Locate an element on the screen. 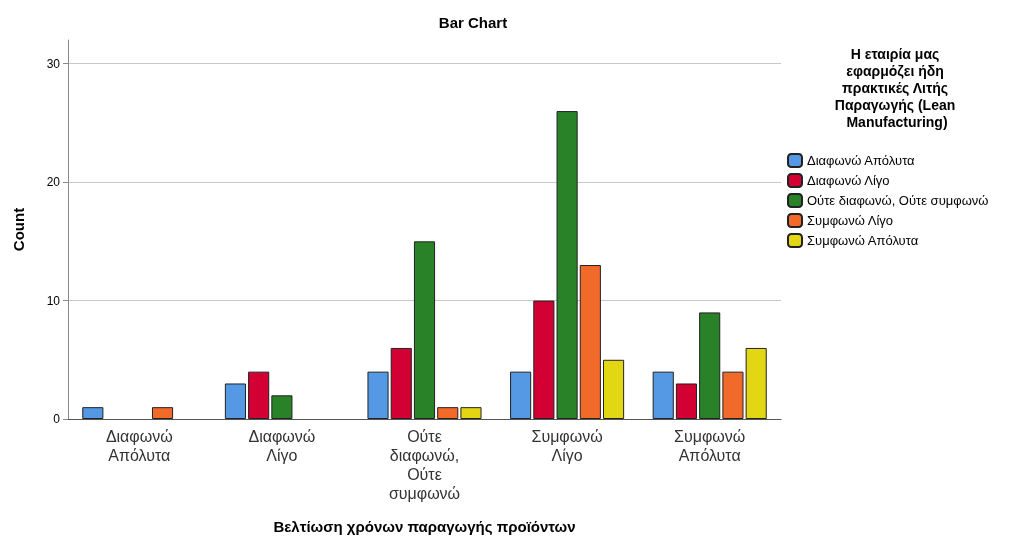 The height and width of the screenshot is (539, 1026). legend-label: Διαφωνώ Λίγο is located at coordinates (848, 180).